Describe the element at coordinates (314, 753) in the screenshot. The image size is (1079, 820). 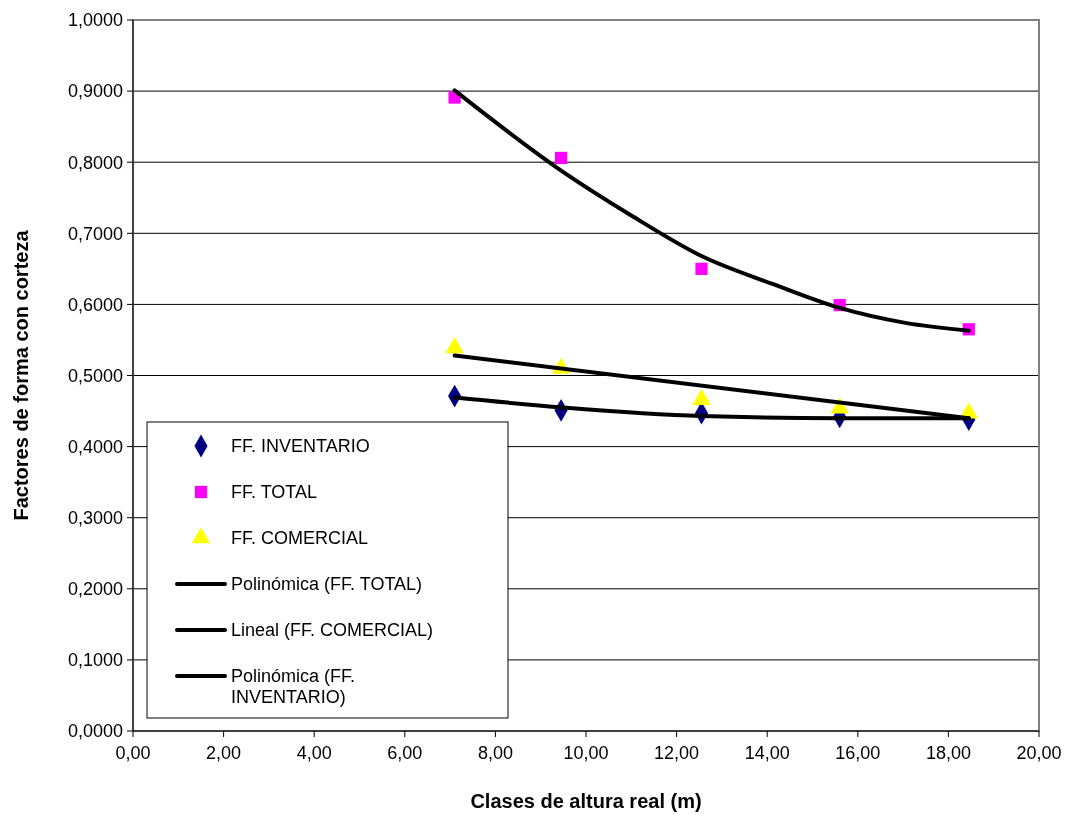
I see `x-tick-label: 4,00` at that location.